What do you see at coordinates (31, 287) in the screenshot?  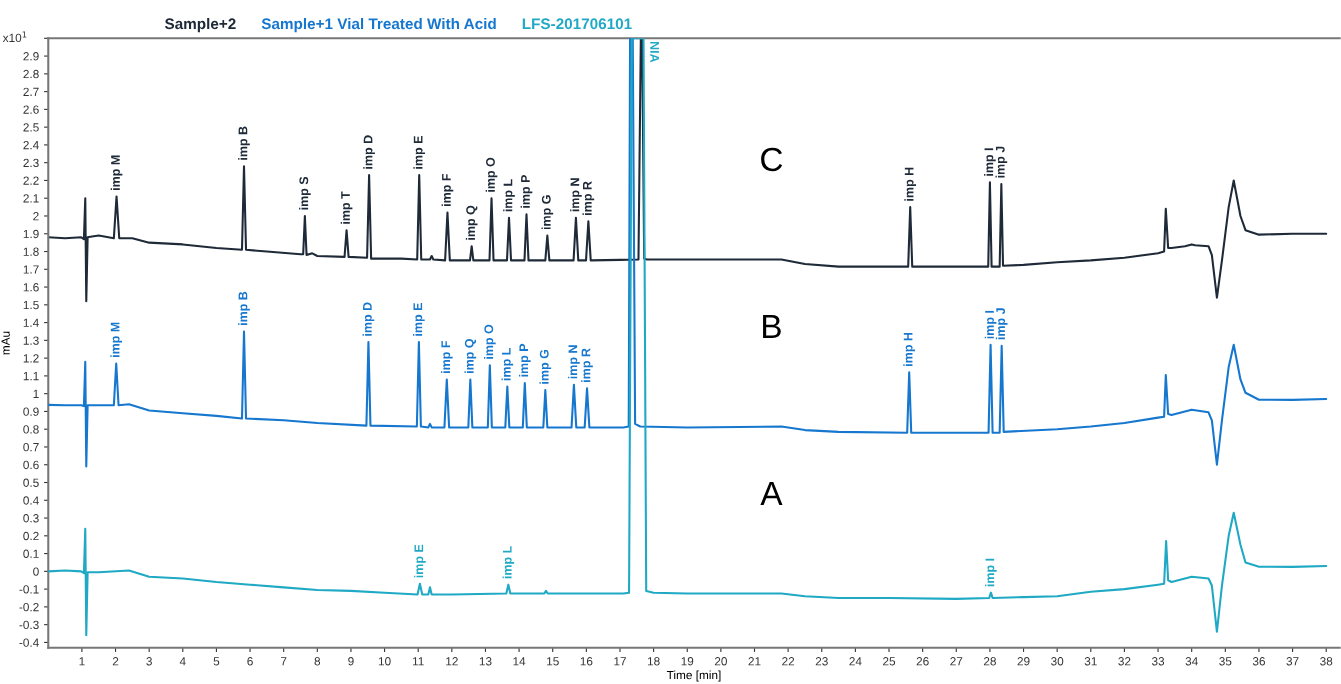 I see `y-tick-label: 1.6` at bounding box center [31, 287].